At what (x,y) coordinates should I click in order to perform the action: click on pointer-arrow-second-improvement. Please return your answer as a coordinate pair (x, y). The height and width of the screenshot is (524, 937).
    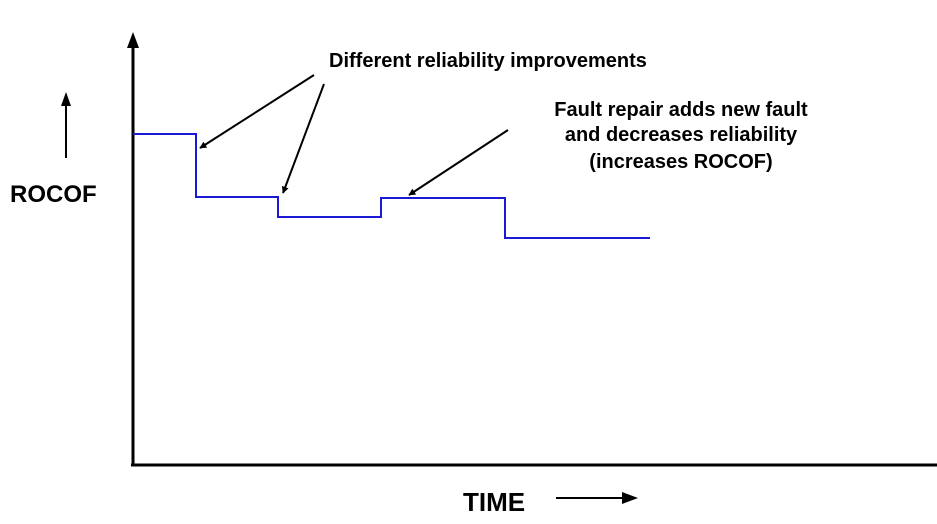
    Looking at the image, I should click on (303, 138).